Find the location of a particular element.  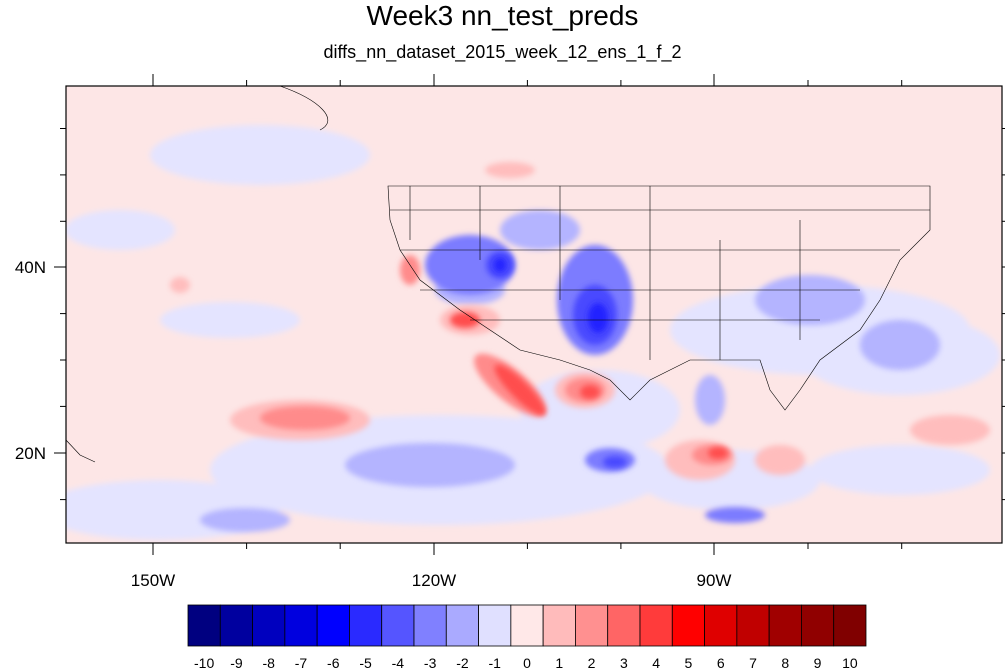

colorbar-label: 1 is located at coordinates (559, 663).